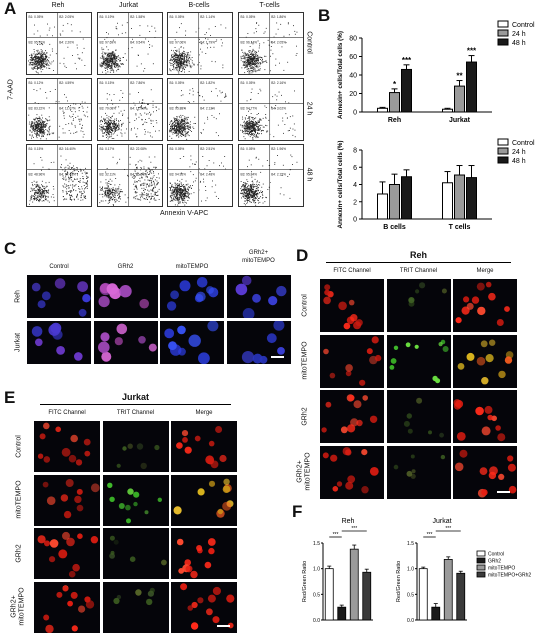 Image resolution: width=550 pixels, height=639 pixels. What do you see at coordinates (107, 108) in the screenshot?
I see `quadrant-percentage: B3: 79.08%` at bounding box center [107, 108].